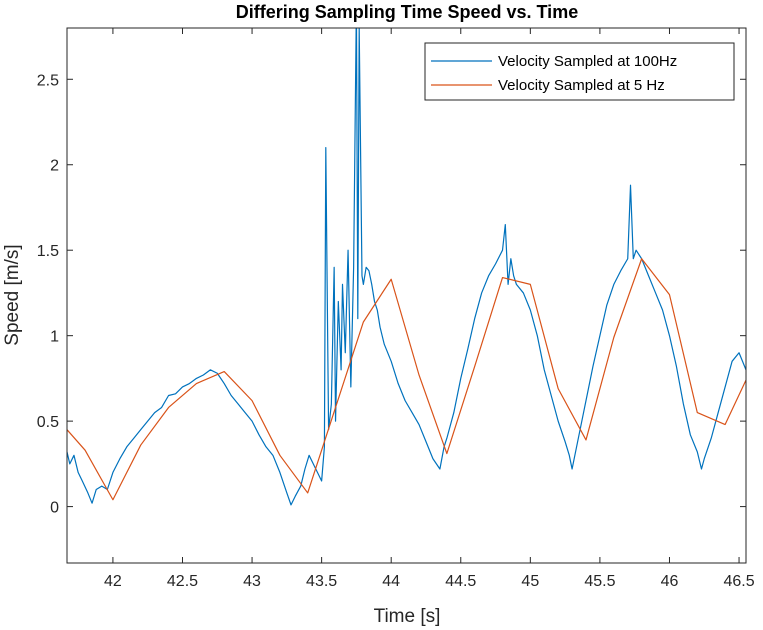  I want to click on x-tick-label: 42.5, so click(182, 581).